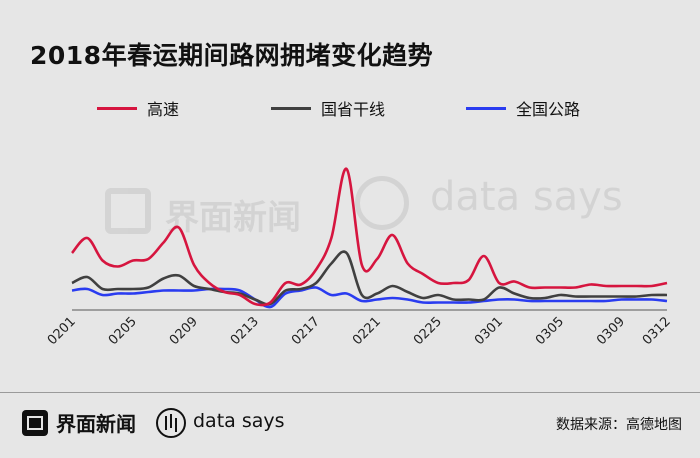  I want to click on x-tick-label: 0225, so click(428, 331).